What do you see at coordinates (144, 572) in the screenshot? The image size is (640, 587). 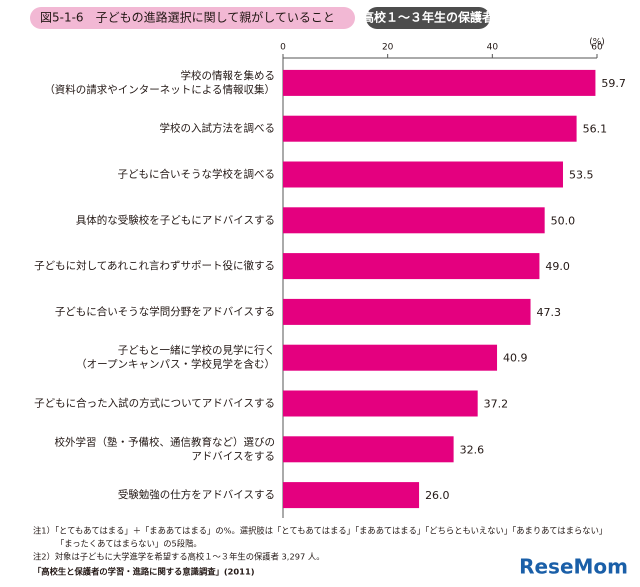 I see `source: 「高校生と保護者の学習・進路に関する意識調査」(2011)` at bounding box center [144, 572].